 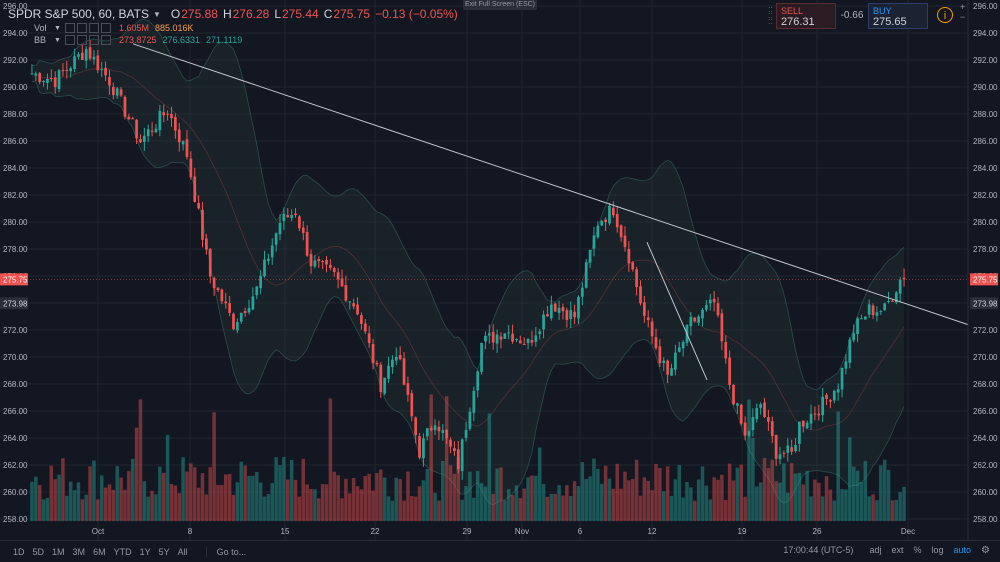 What do you see at coordinates (99, 551) in the screenshot?
I see `range-6m: 6M` at bounding box center [99, 551].